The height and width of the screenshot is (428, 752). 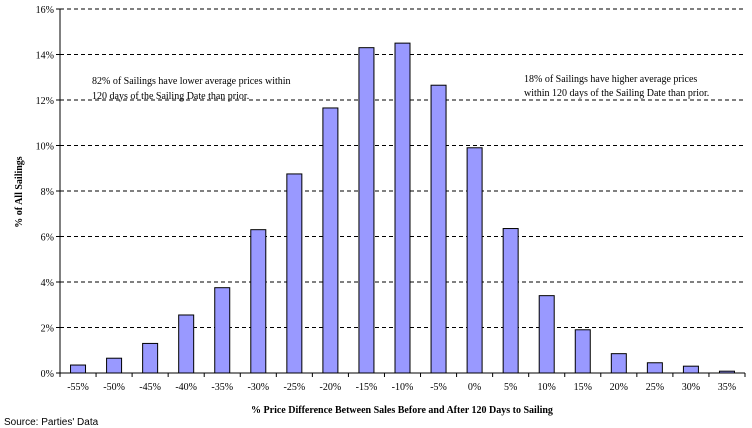 I want to click on x-tick-label: -40%, so click(x=186, y=387).